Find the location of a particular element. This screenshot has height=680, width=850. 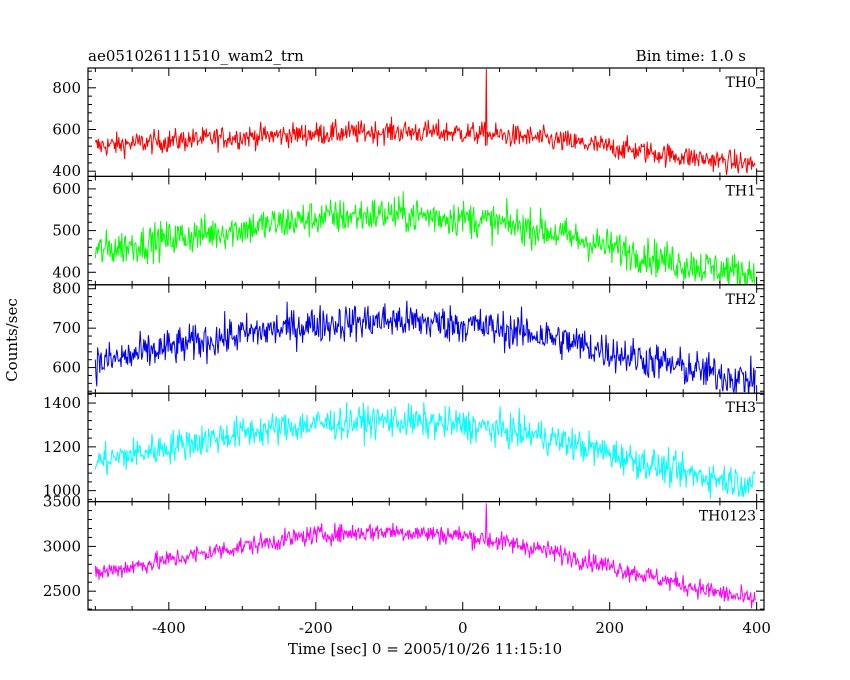

panel-th0: 400 600 800 TH0 is located at coordinates (408, 123).